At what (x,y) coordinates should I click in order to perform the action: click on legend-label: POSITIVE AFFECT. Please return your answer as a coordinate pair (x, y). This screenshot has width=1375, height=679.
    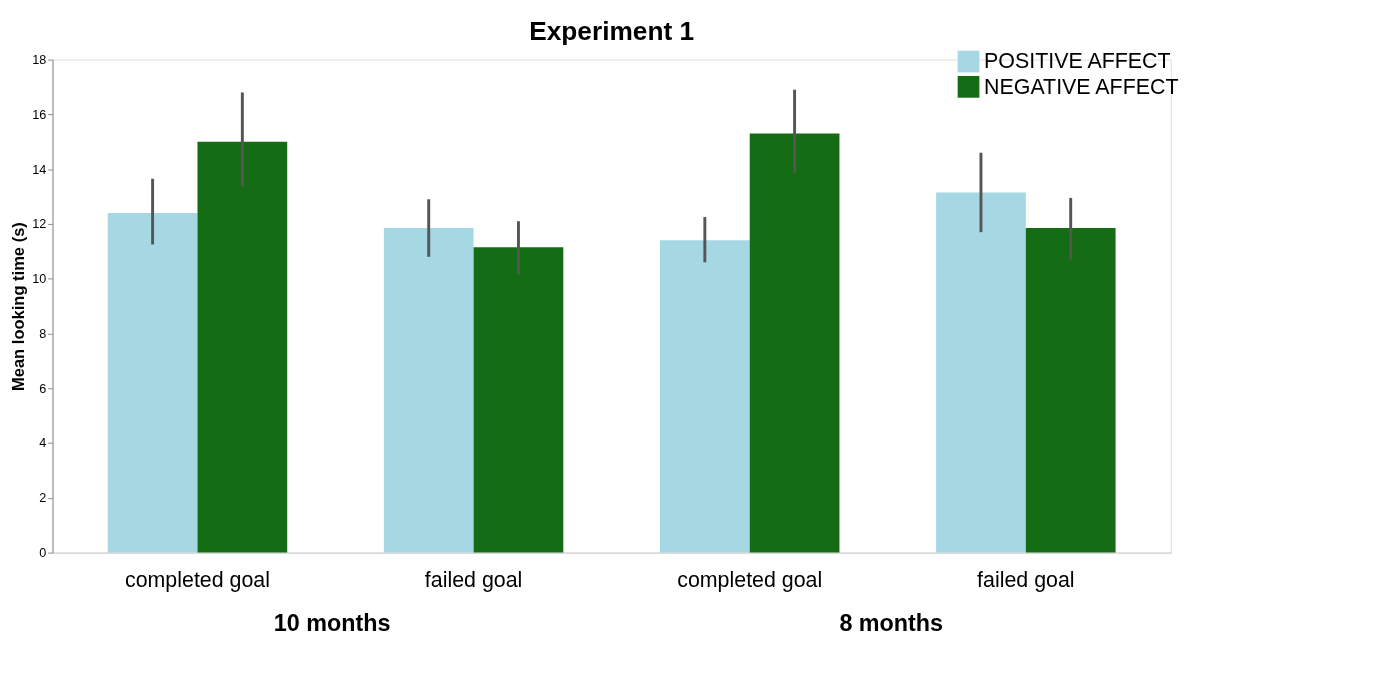
    Looking at the image, I should click on (1077, 61).